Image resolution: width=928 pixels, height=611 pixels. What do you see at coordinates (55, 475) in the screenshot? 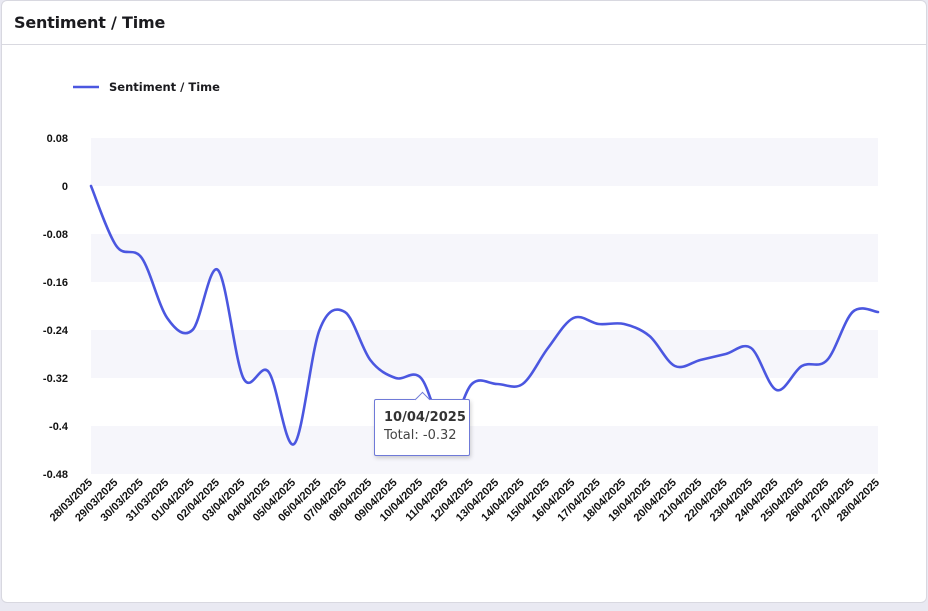
I see `y-tick-label: -0.48` at bounding box center [55, 475].